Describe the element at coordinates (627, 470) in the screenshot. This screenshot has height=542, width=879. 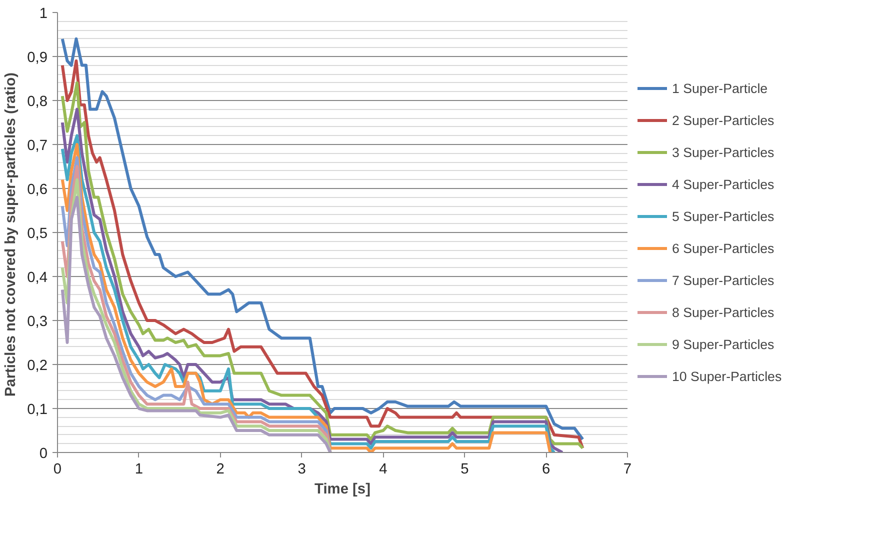
I see `x-tick-label: 7` at that location.